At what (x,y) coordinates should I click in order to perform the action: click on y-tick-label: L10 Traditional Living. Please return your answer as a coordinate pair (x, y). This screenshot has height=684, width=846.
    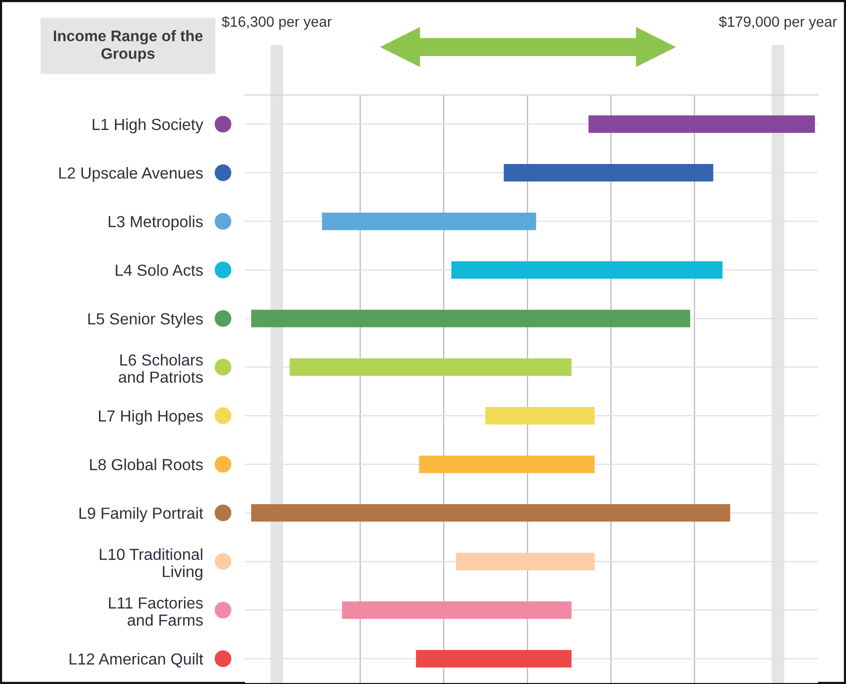
    Looking at the image, I should click on (151, 564).